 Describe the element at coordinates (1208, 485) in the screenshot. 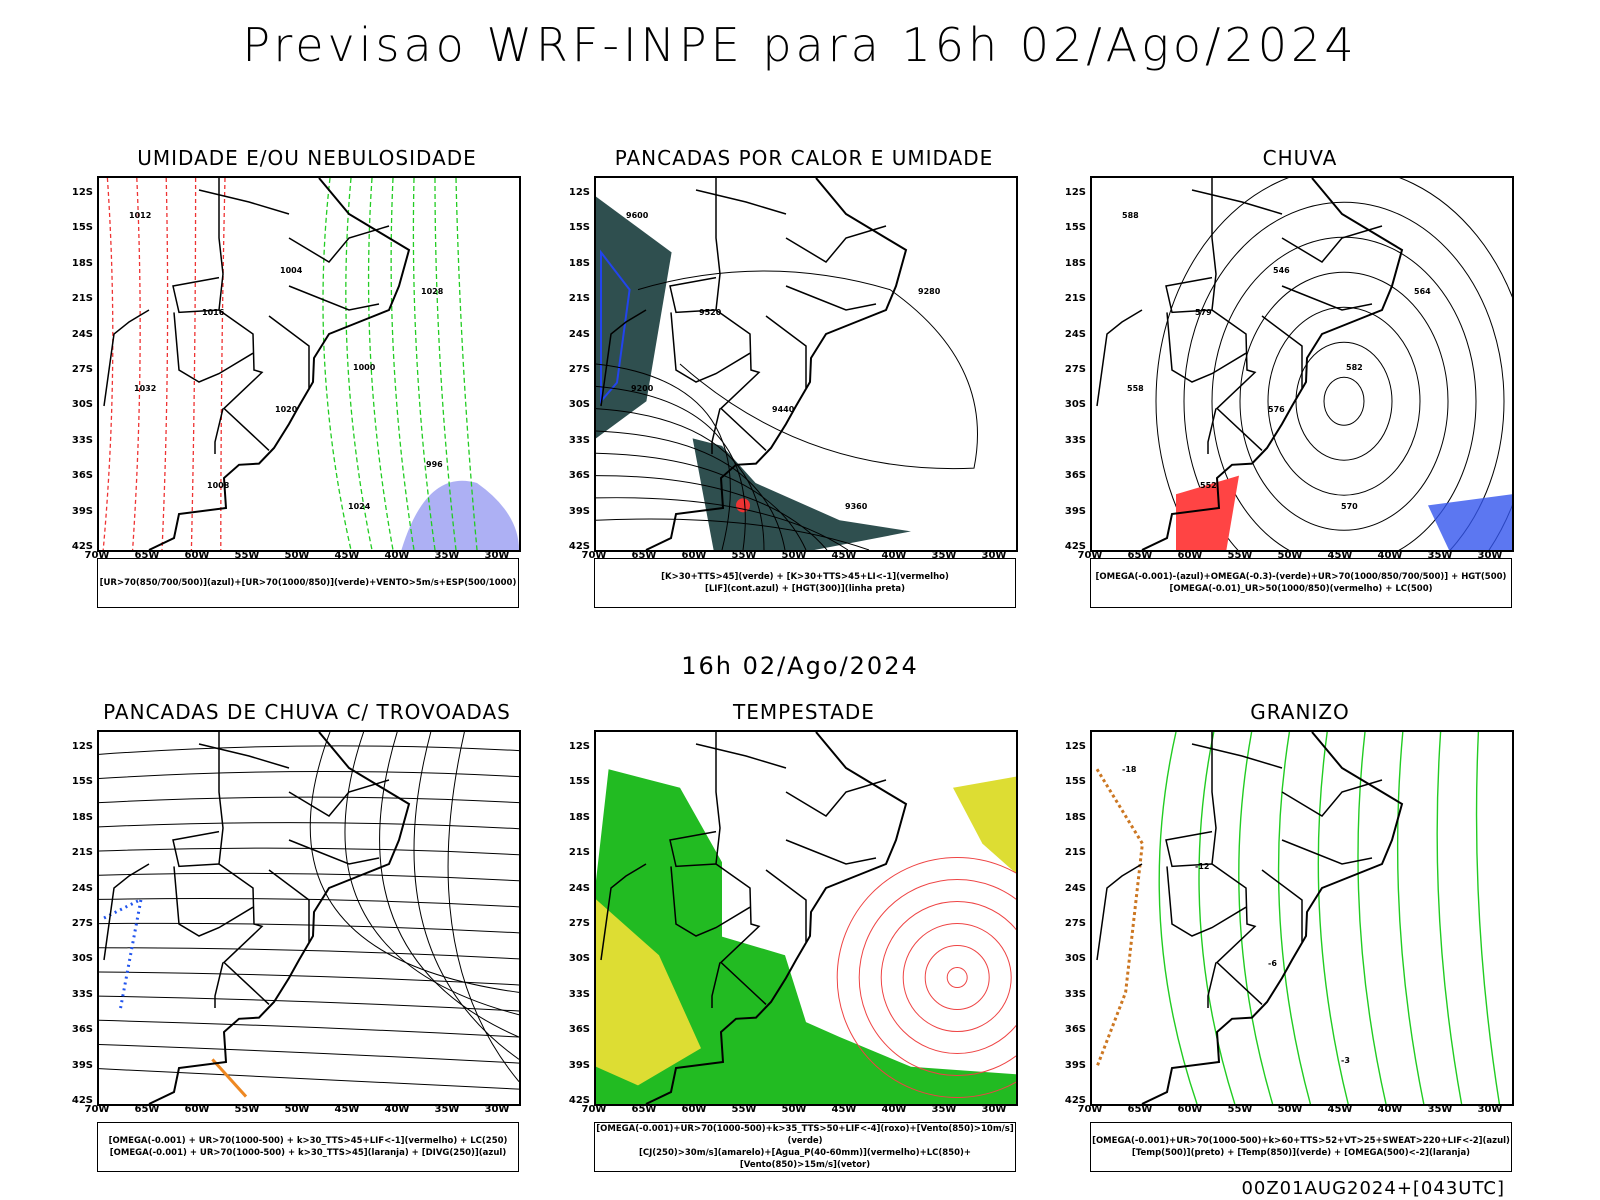

I see `contour-label: 552` at that location.